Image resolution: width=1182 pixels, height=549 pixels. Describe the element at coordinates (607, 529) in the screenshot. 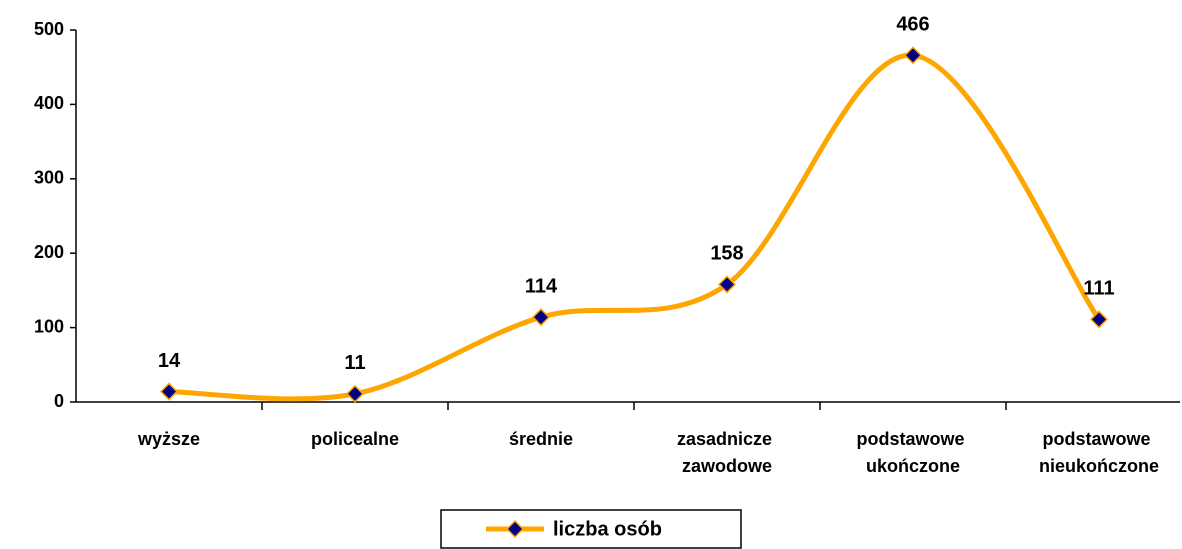

I see `legend-label: liczba osób` at that location.